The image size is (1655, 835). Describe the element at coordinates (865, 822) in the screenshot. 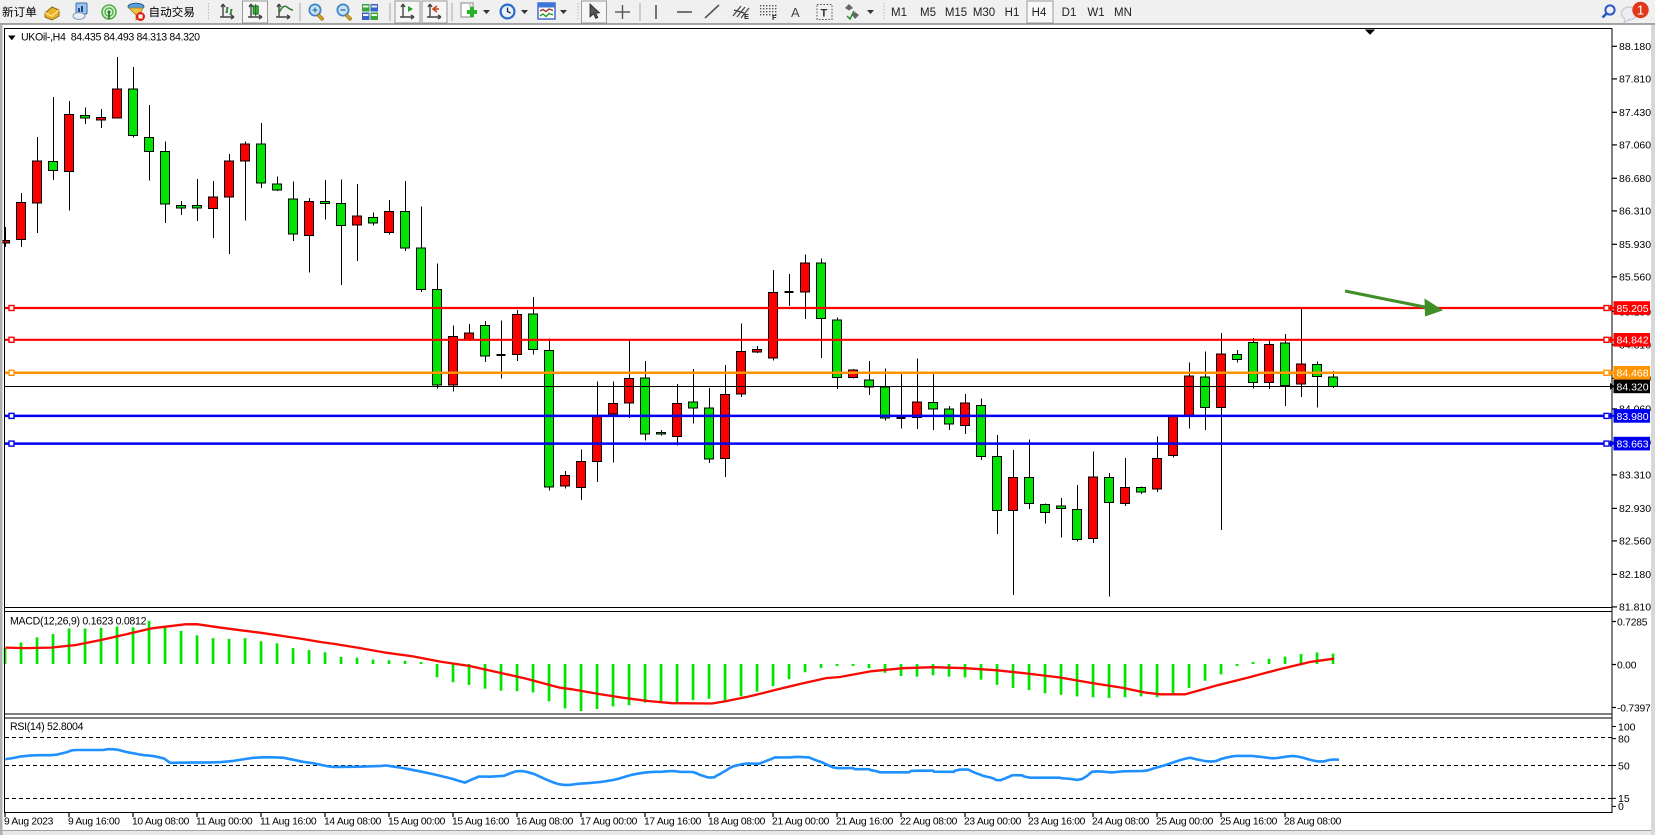

I see `svg-text: 21 Aug 16:00` at that location.